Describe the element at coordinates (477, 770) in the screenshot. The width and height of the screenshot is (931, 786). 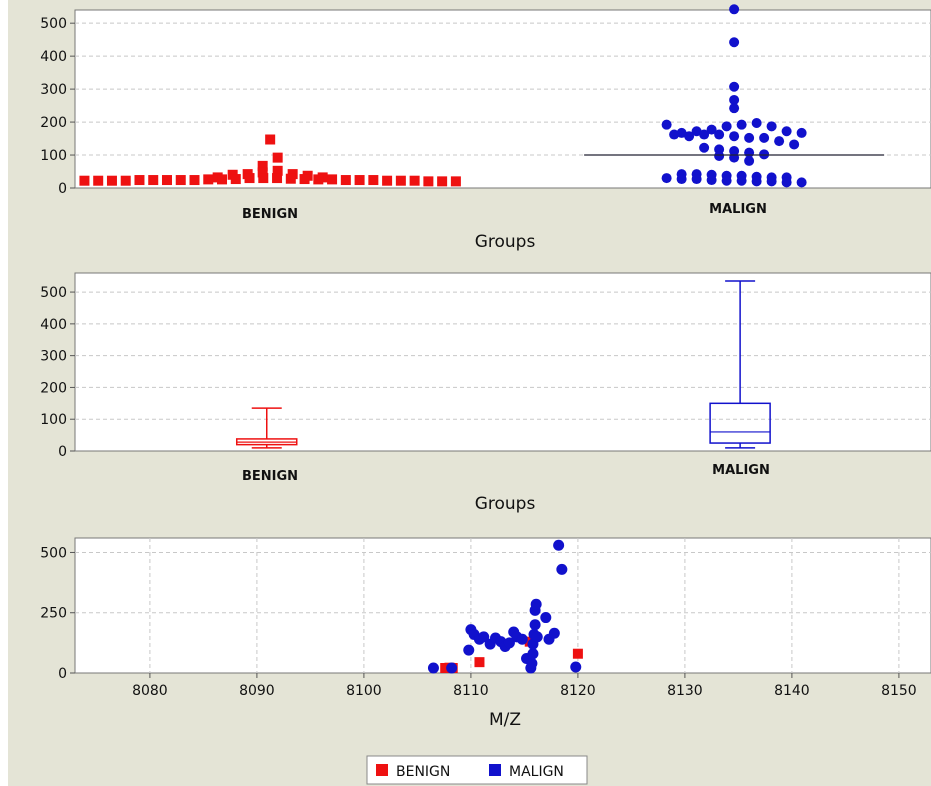
I see `legend: BENIGN MALIGN` at that location.